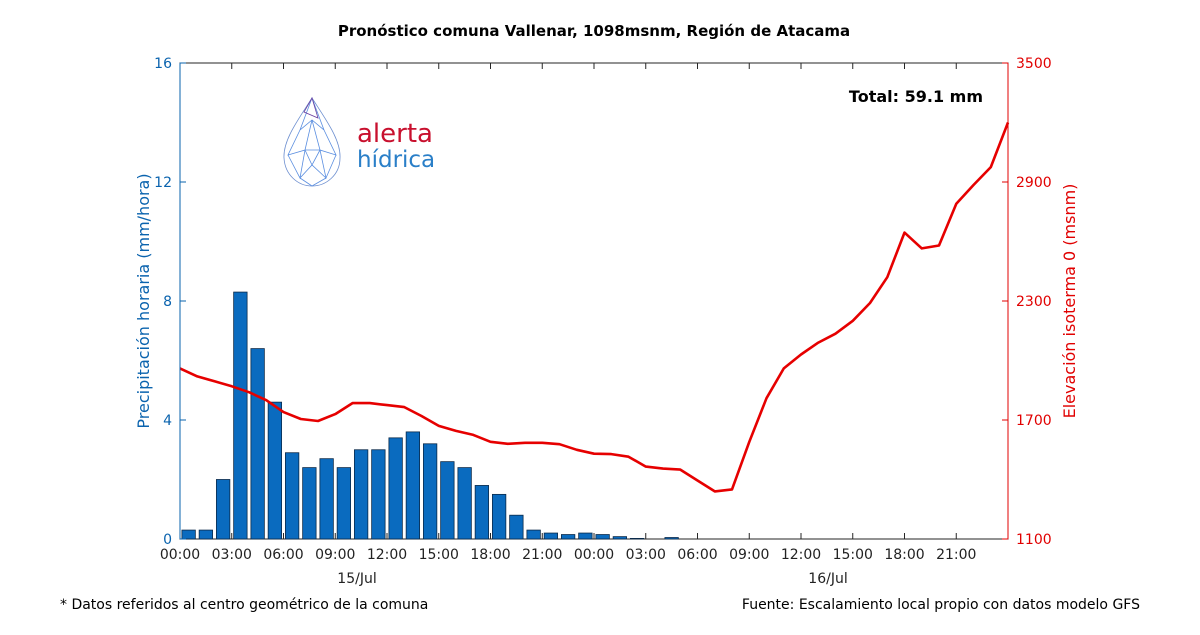 The image size is (1200, 635). I want to click on alerta-hidrica-logo: alerta hídrica, so click(359, 141).